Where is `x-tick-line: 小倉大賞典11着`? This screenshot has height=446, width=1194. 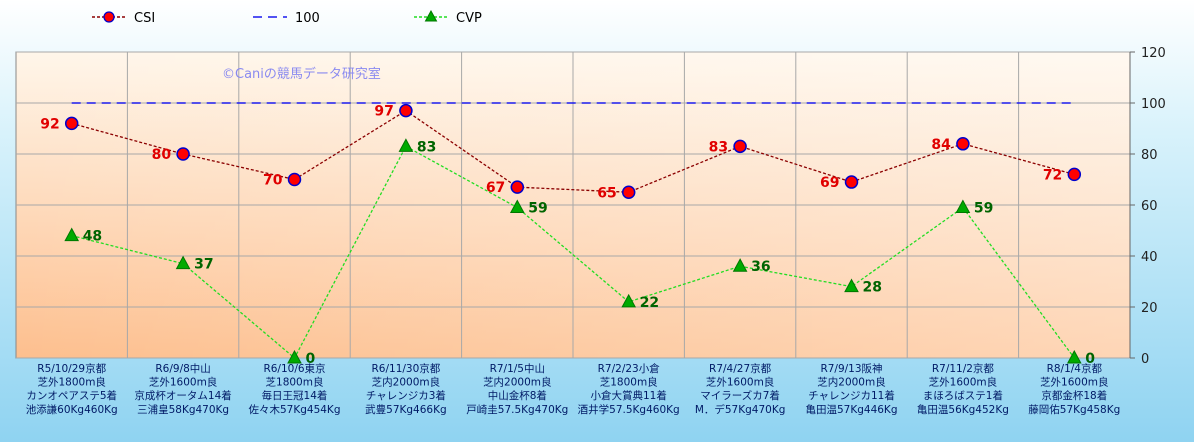
x-tick-line: 小倉大賞典11着 is located at coordinates (629, 395).